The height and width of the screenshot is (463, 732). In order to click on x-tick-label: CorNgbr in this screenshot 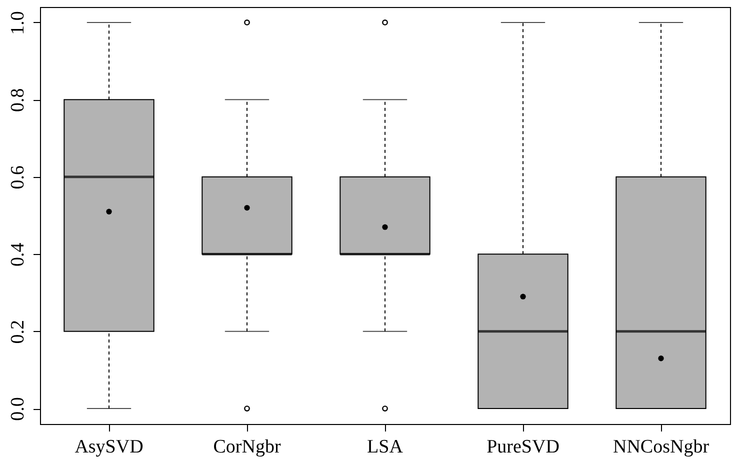, I will do `click(247, 447)`.